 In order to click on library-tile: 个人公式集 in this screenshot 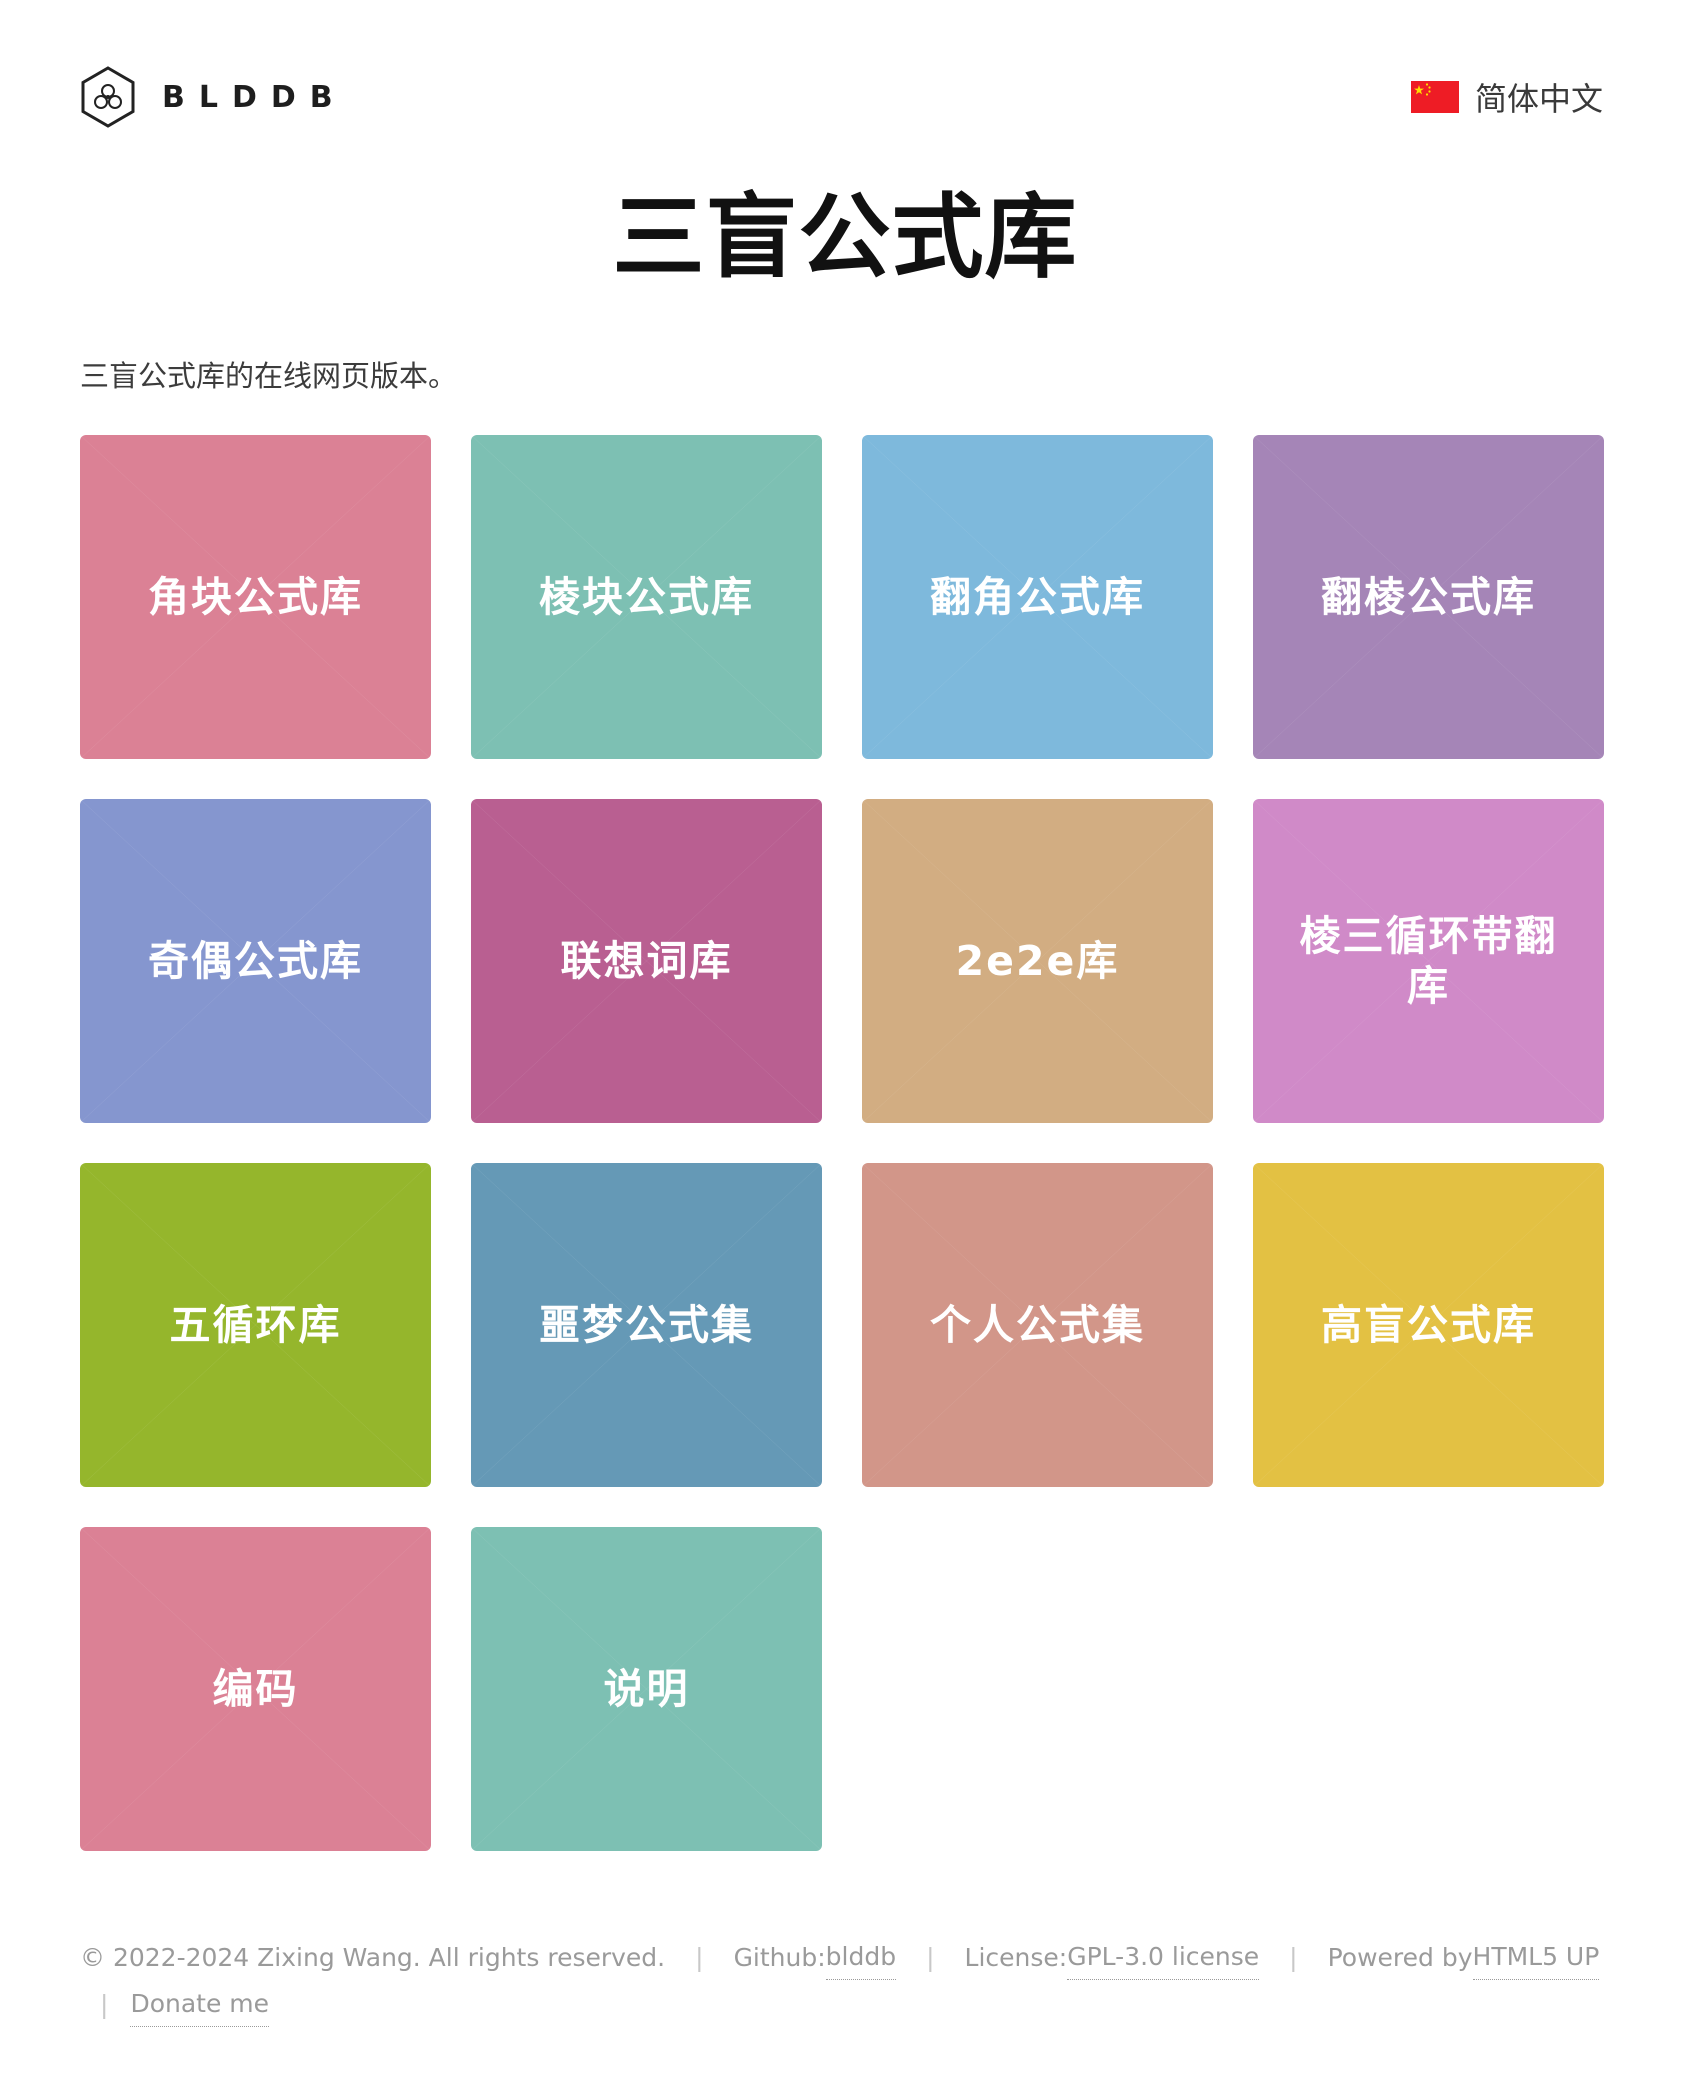, I will do `click(1037, 1325)`.